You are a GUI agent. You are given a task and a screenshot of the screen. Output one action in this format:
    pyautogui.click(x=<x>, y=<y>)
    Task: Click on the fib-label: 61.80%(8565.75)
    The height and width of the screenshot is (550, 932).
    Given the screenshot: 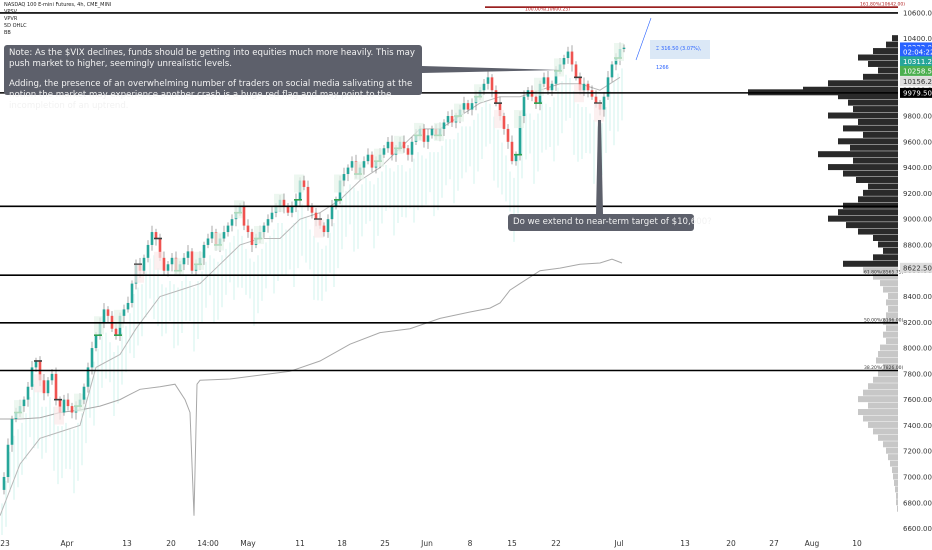 What is the action you would take?
    pyautogui.click(x=884, y=273)
    